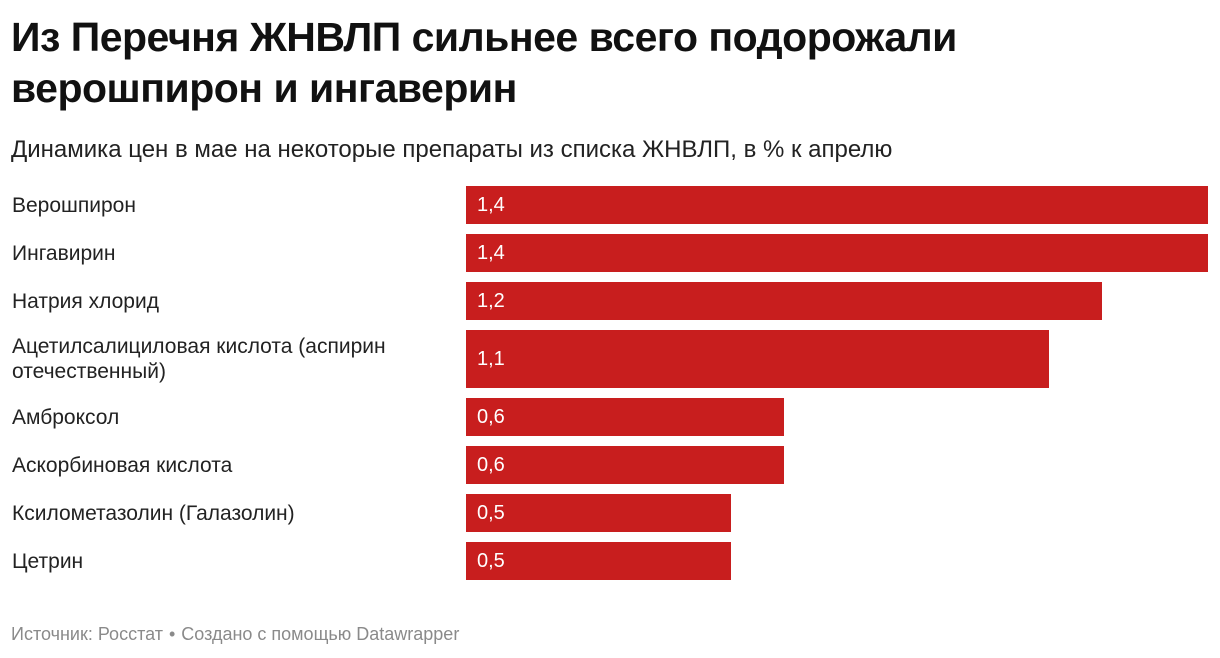  What do you see at coordinates (491, 358) in the screenshot?
I see `value-label: 1,1` at bounding box center [491, 358].